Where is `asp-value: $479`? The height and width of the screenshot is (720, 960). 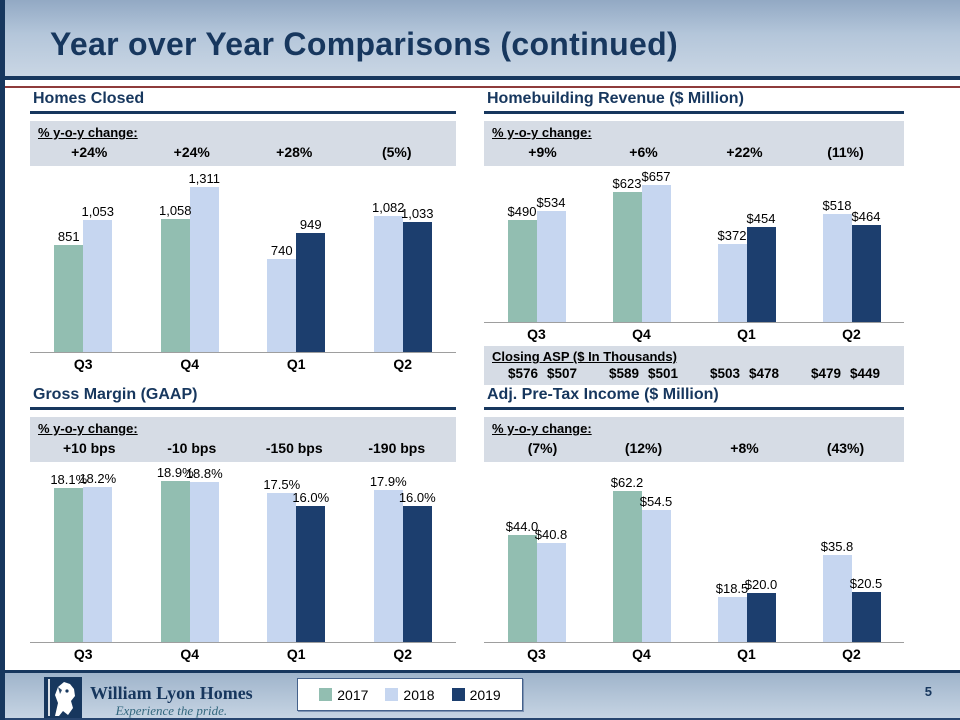
asp-value: $479 is located at coordinates (825, 373).